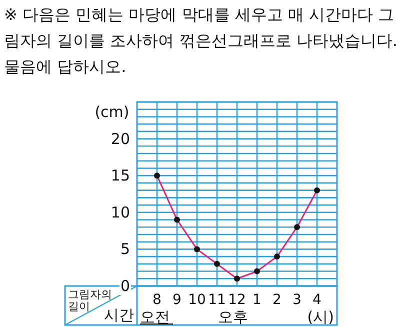 This screenshot has width=400, height=327. Describe the element at coordinates (120, 212) in the screenshot. I see `ytick: 10` at that location.